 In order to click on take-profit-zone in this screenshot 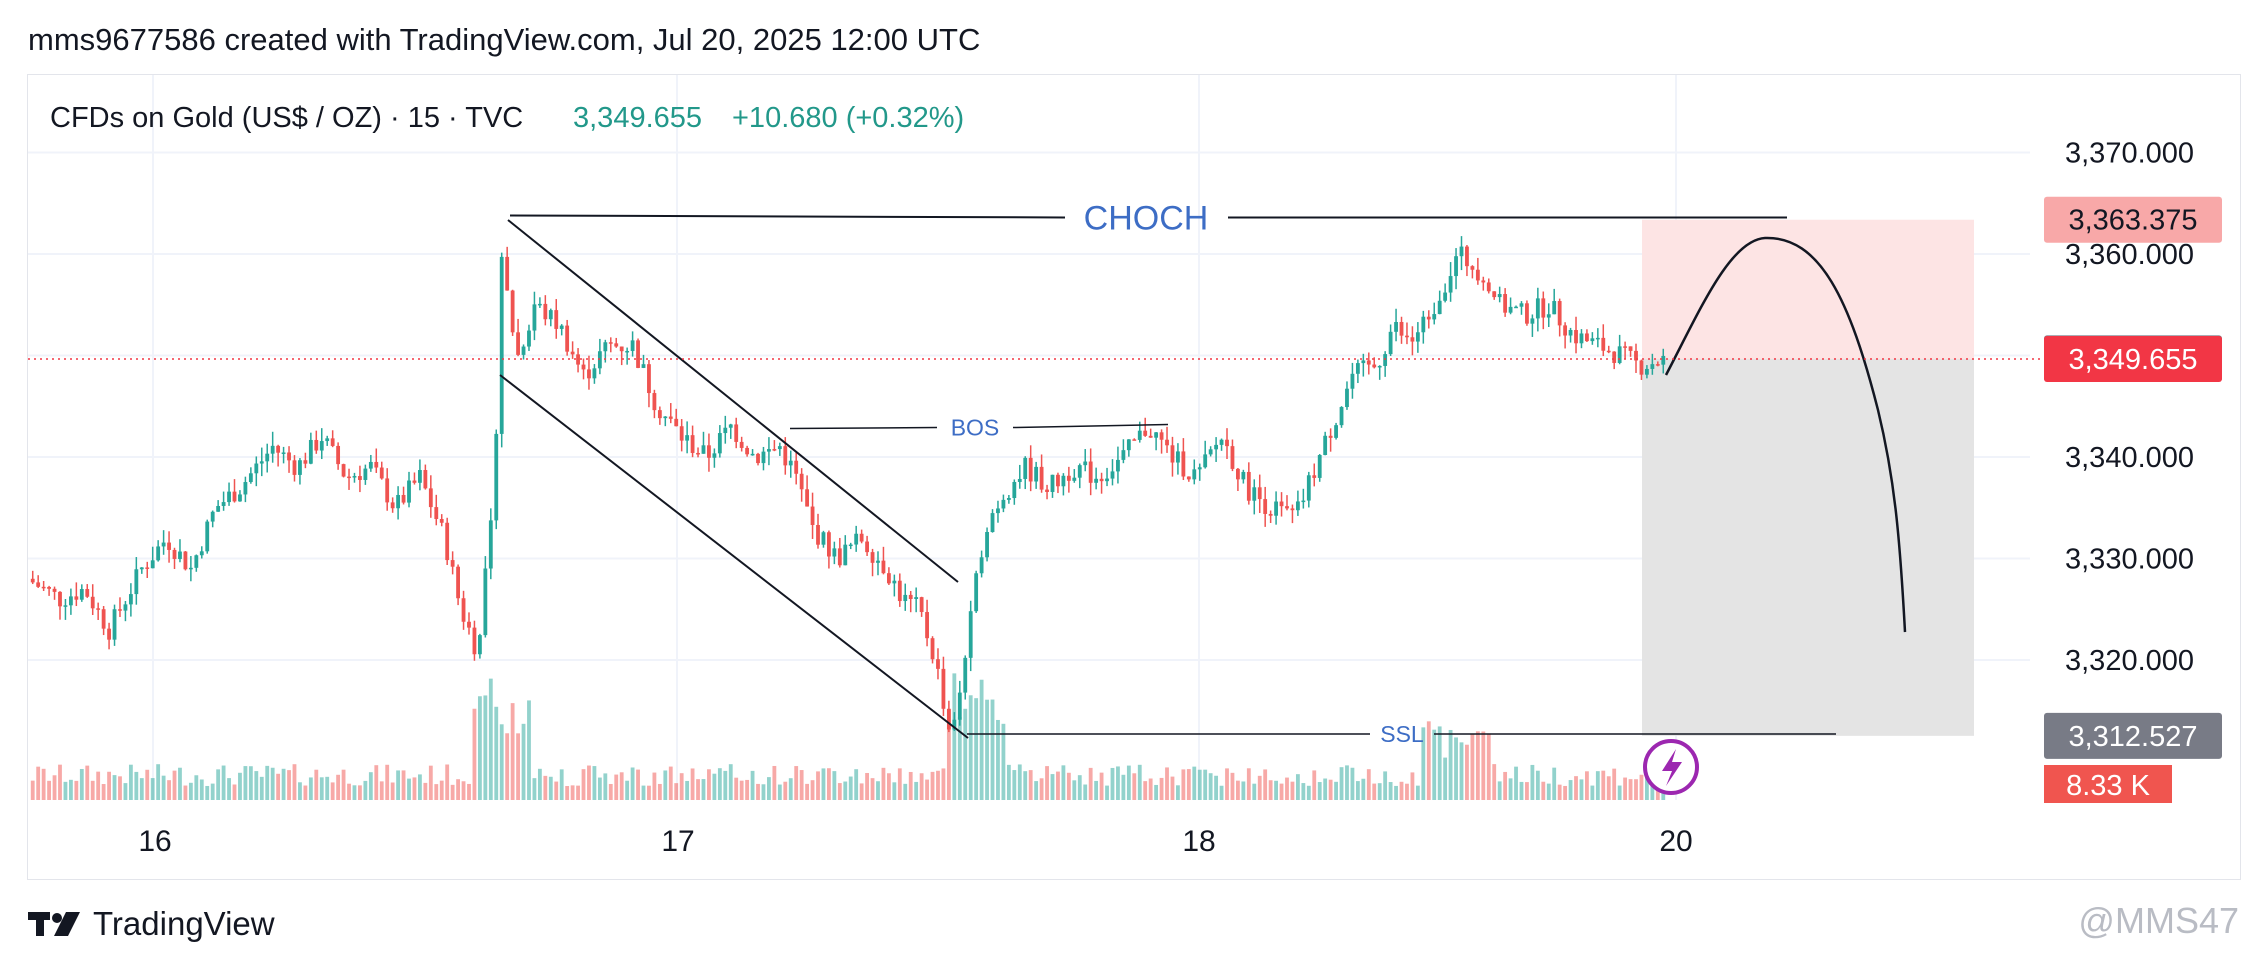, I will do `click(1808, 289)`.